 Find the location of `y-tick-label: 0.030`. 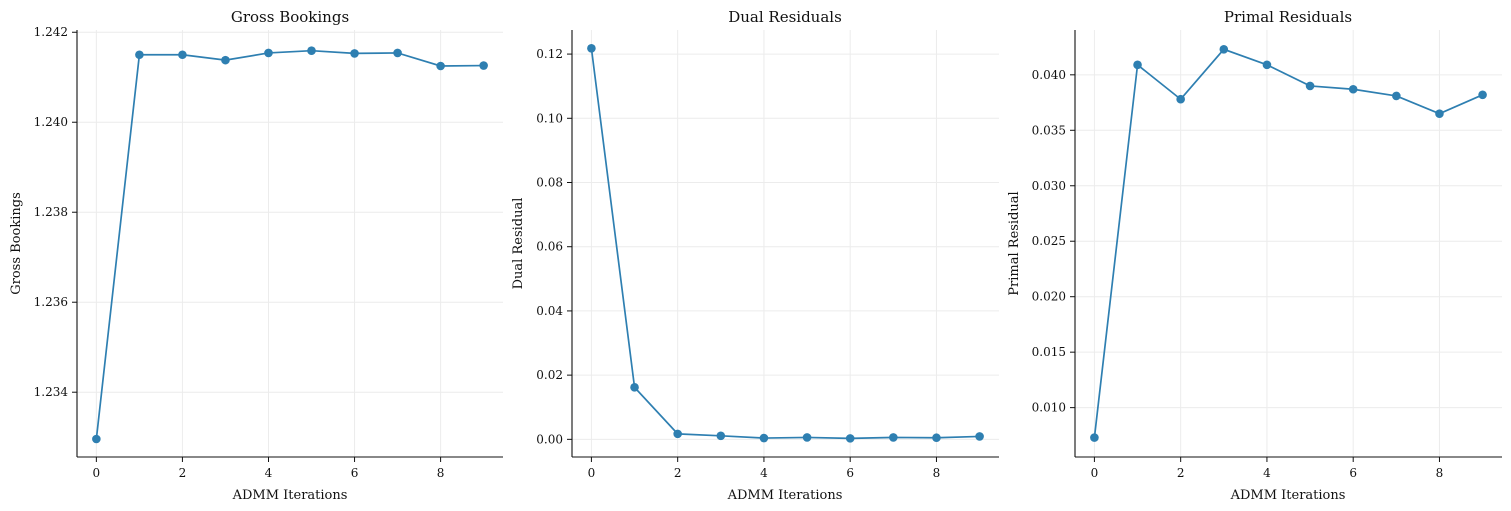

y-tick-label: 0.030 is located at coordinates (1049, 186).